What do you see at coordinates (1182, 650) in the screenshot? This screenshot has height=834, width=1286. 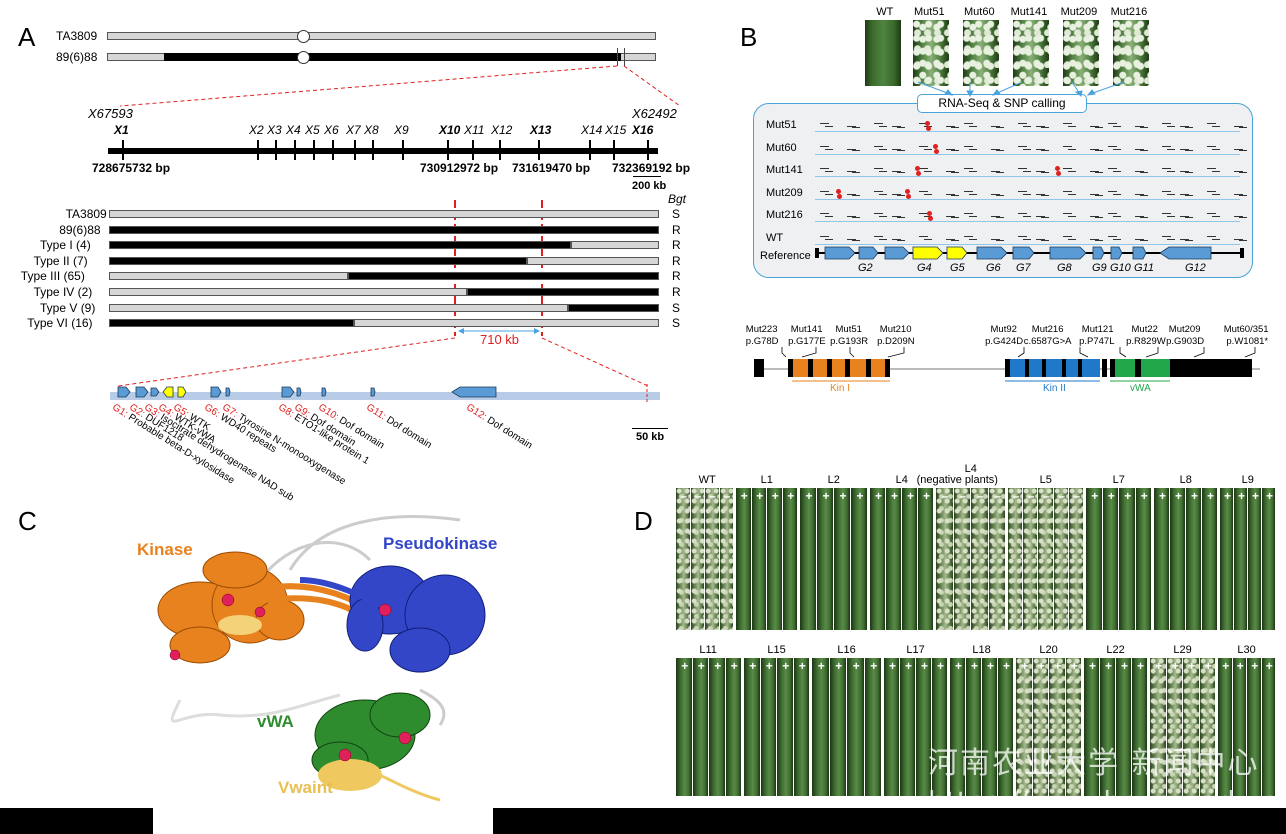 I see `line-label: L29` at bounding box center [1182, 650].